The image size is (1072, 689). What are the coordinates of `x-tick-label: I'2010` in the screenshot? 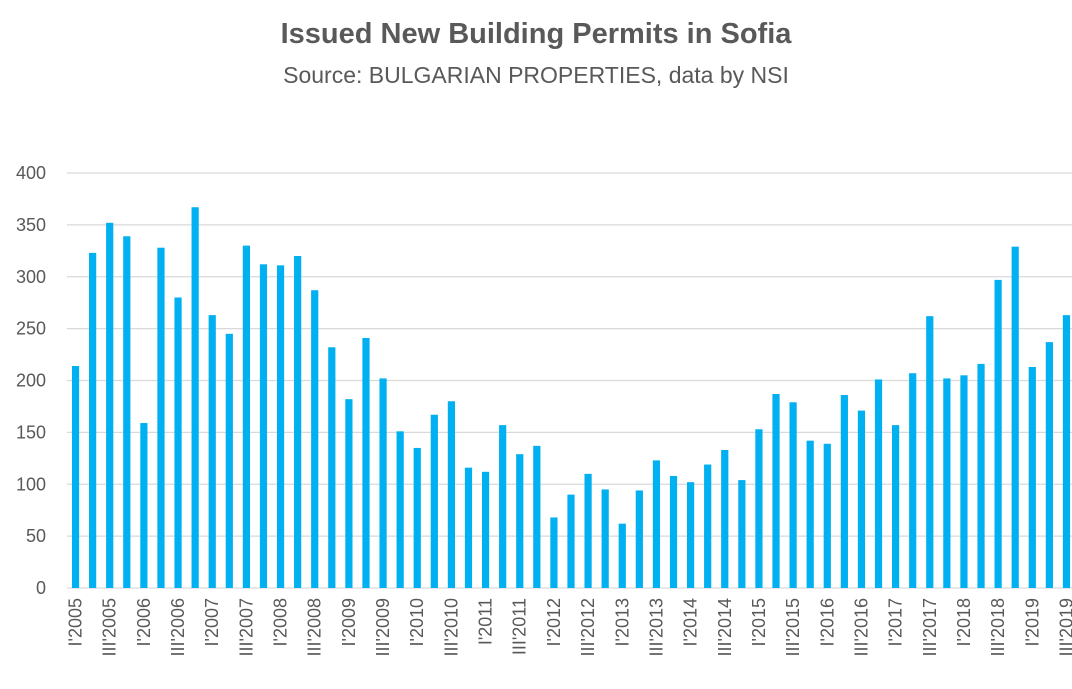 It's located at (417, 622).